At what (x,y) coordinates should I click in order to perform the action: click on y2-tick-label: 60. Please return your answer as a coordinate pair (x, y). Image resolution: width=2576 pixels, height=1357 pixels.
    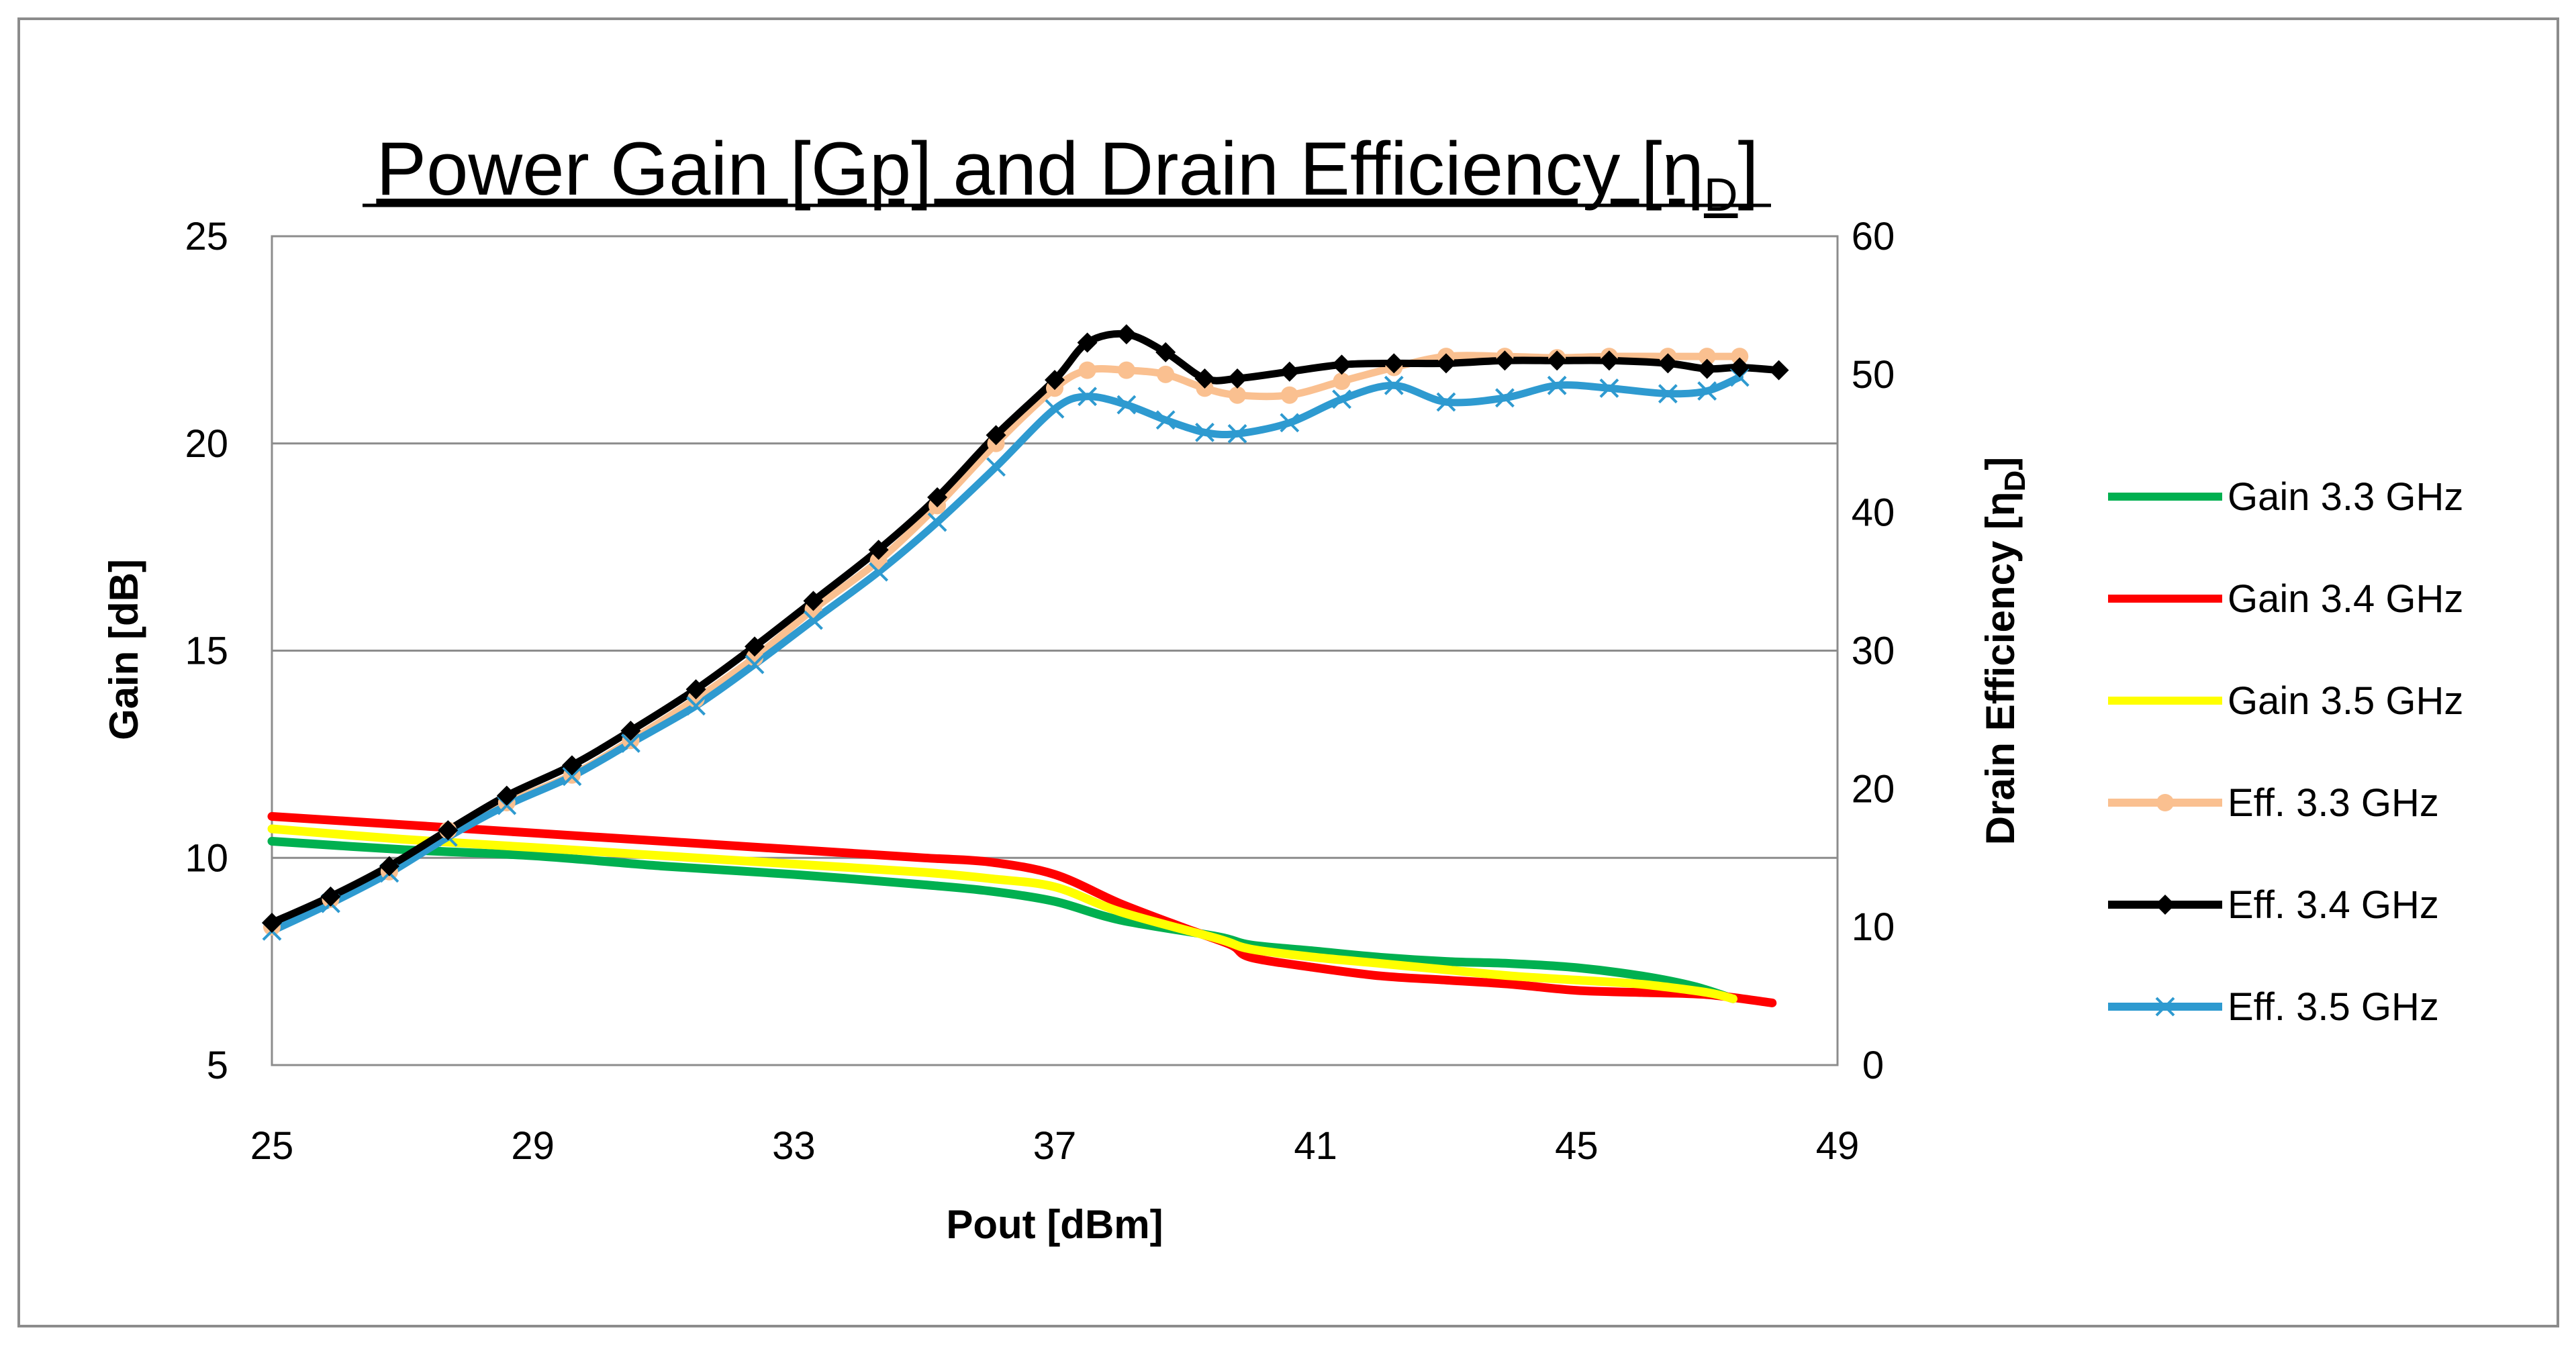
    Looking at the image, I should click on (1873, 236).